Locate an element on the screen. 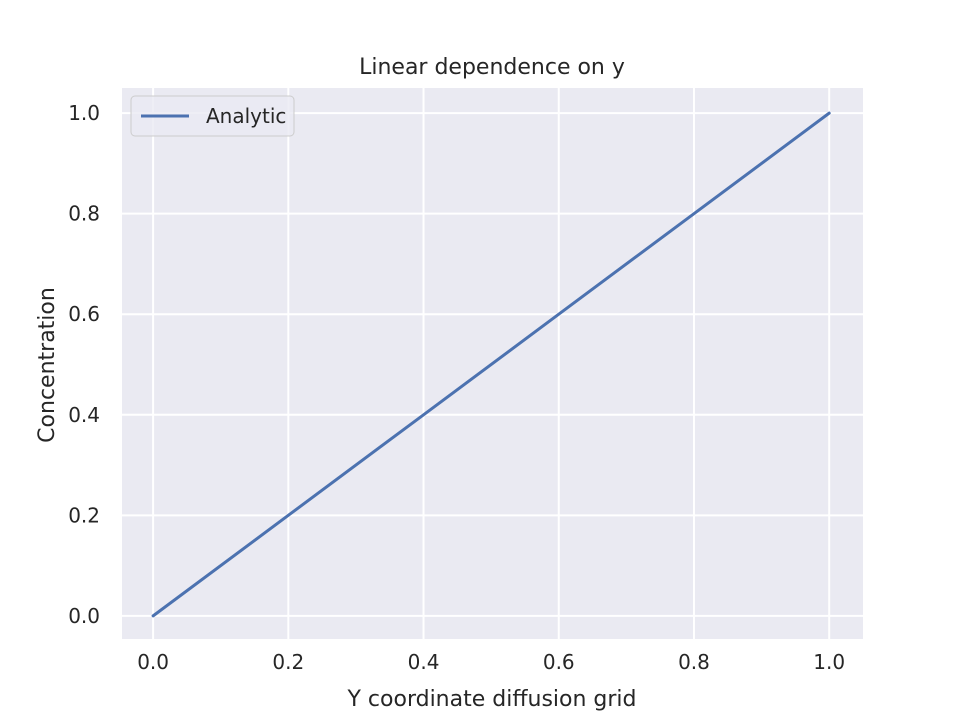  y-tick-label: 1.0 is located at coordinates (84, 113).